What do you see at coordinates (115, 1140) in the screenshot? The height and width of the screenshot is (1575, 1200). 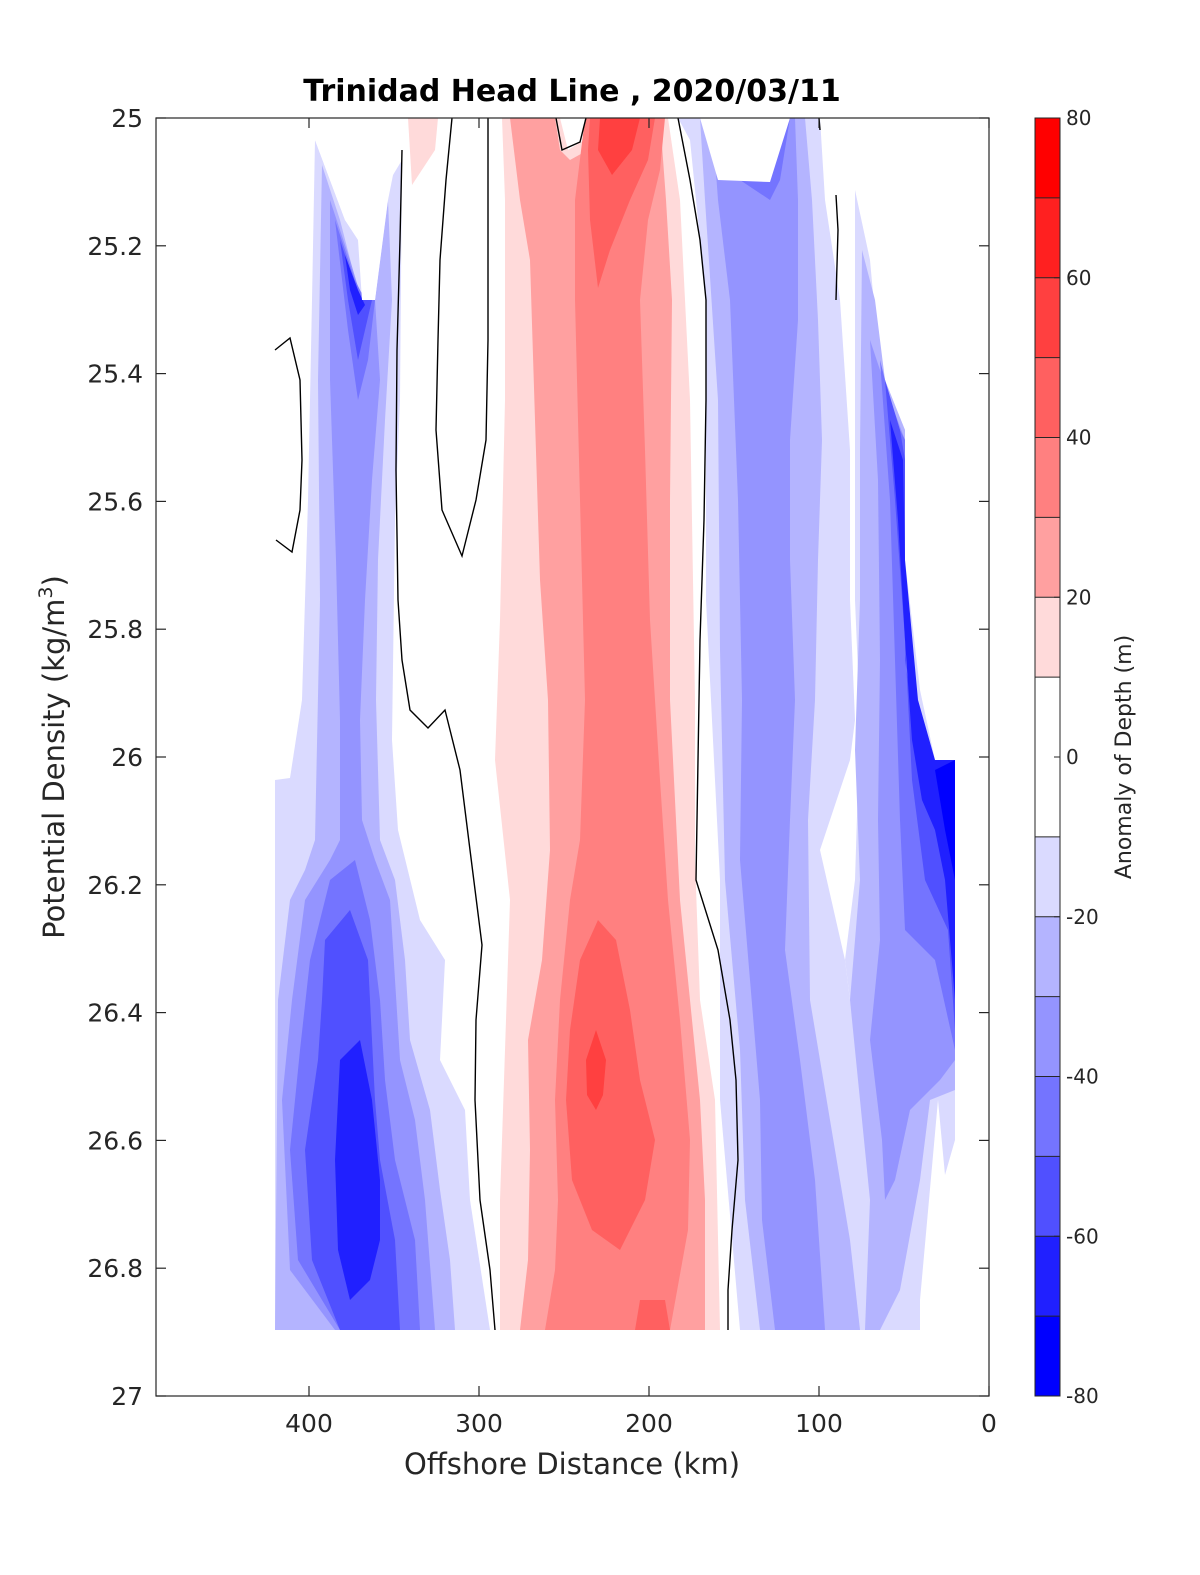 I see `y-tick-label: 26.6` at bounding box center [115, 1140].